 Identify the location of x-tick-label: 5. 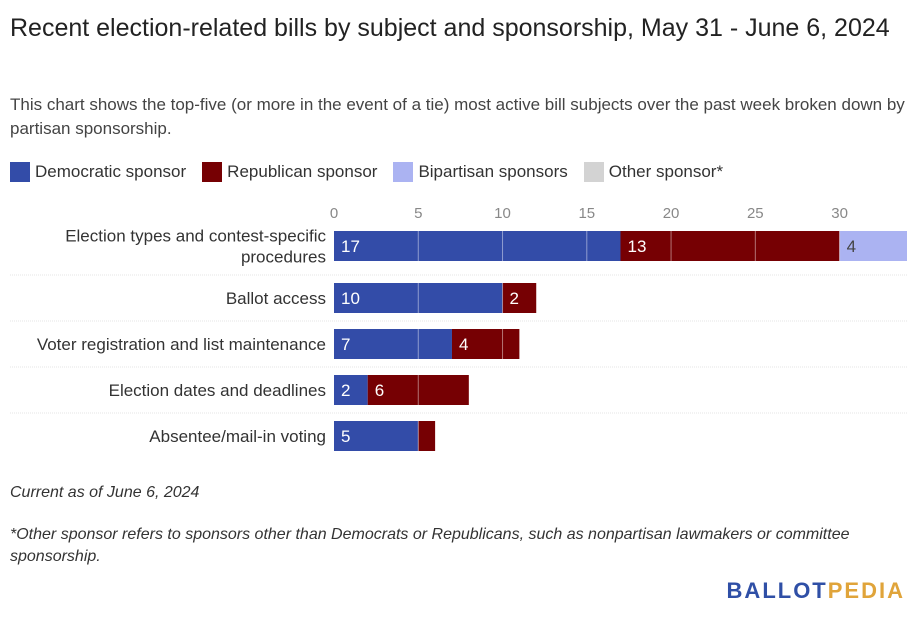
(418, 213).